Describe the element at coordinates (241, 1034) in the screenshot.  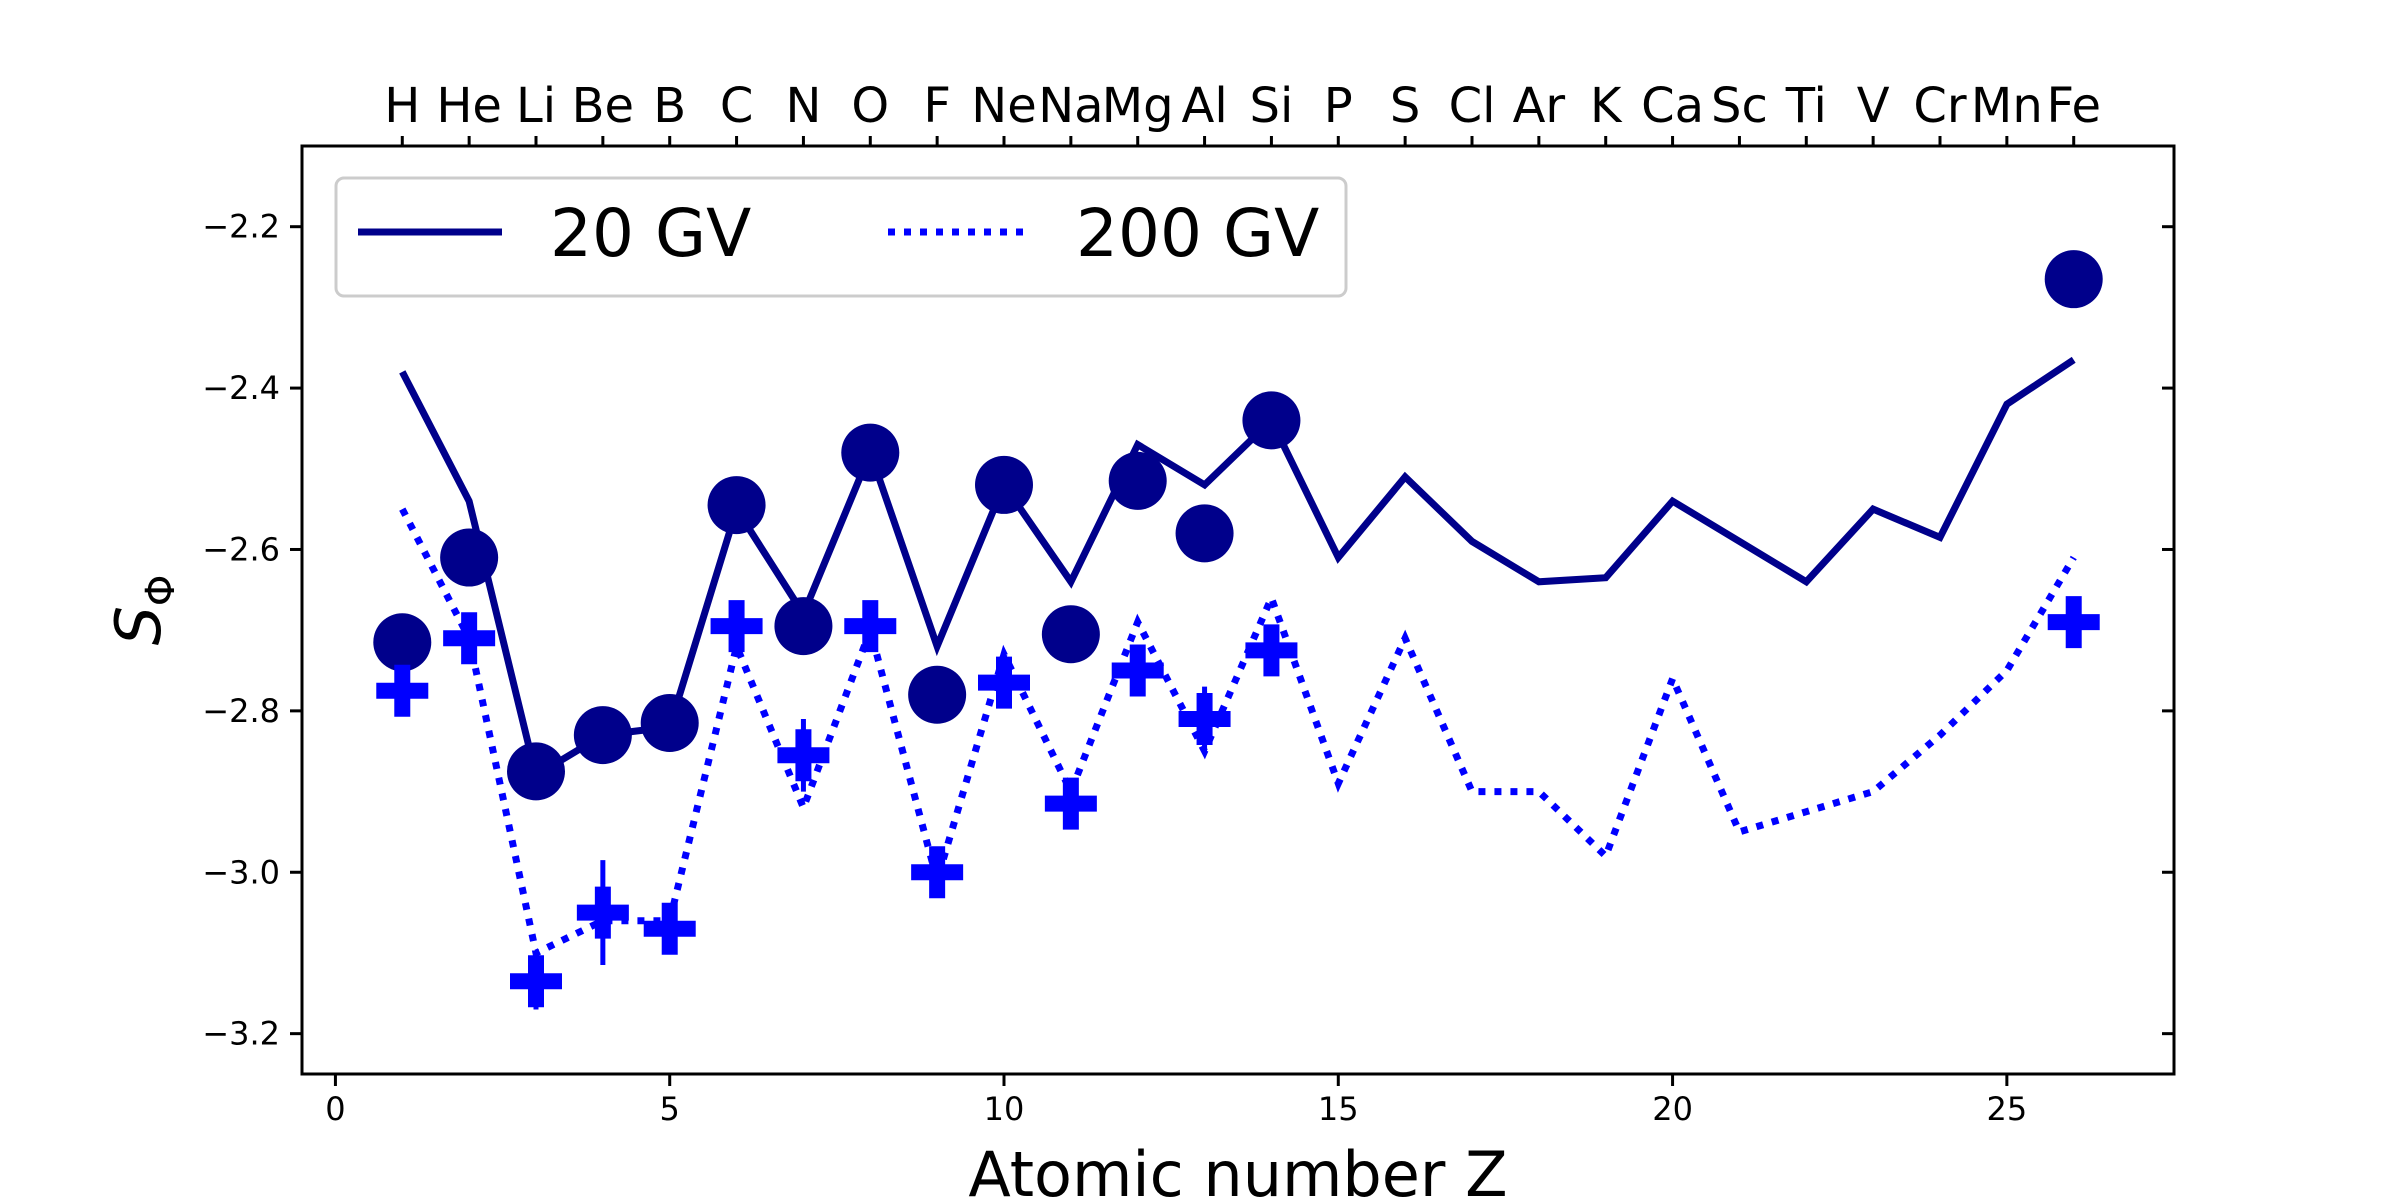
I see `y-tick-label: −3.2` at that location.